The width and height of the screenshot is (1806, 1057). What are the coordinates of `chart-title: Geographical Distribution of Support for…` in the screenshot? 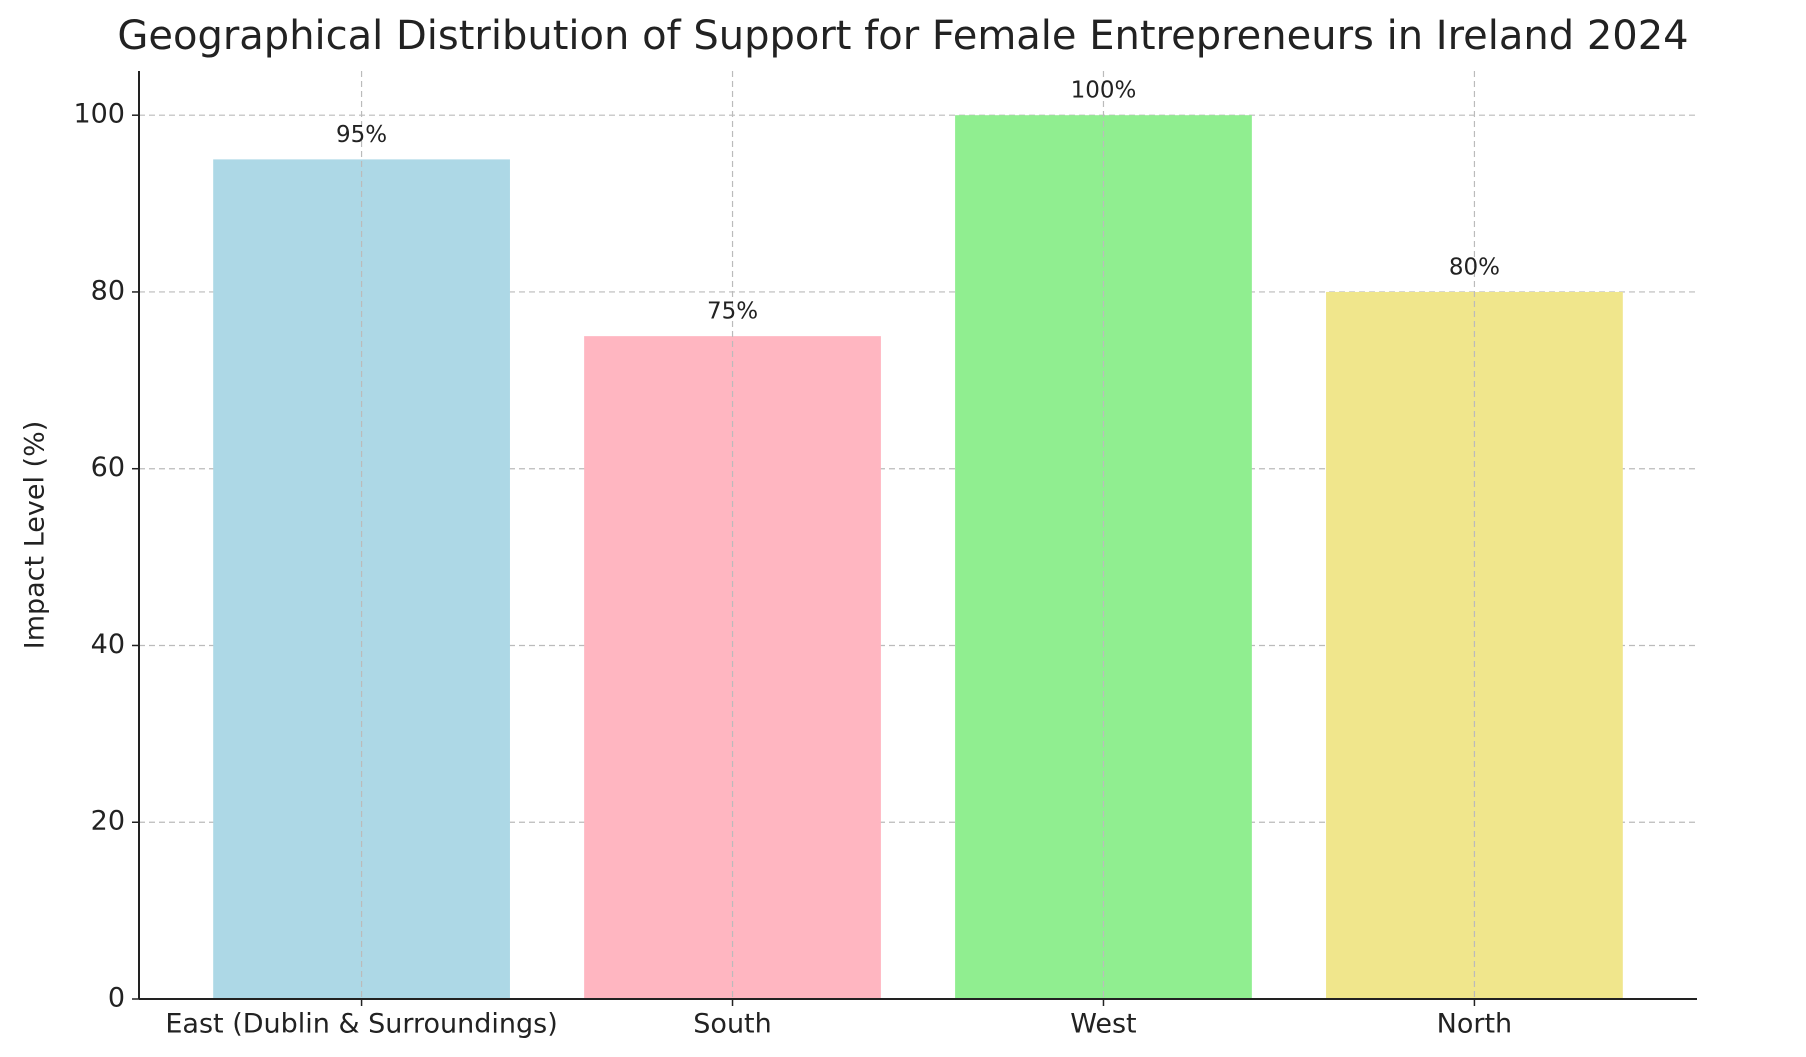 It's located at (902, 36).